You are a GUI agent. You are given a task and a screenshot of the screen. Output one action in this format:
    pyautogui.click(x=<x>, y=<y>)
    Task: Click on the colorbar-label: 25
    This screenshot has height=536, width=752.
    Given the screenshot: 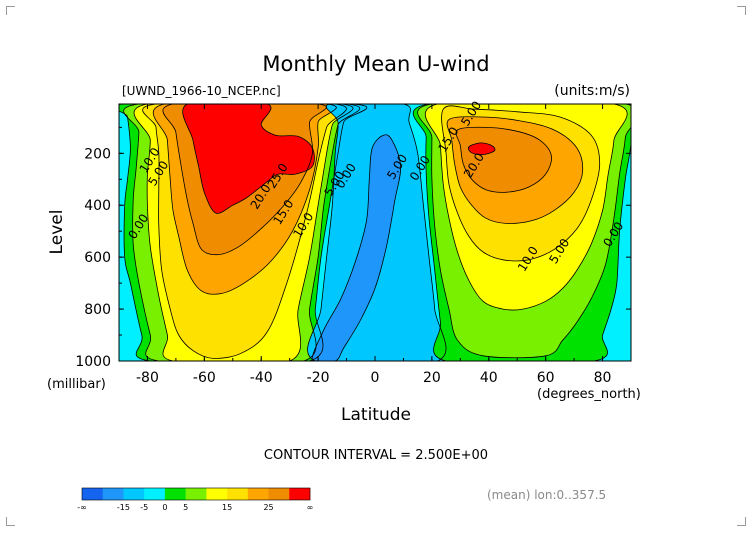 What is the action you would take?
    pyautogui.click(x=268, y=507)
    